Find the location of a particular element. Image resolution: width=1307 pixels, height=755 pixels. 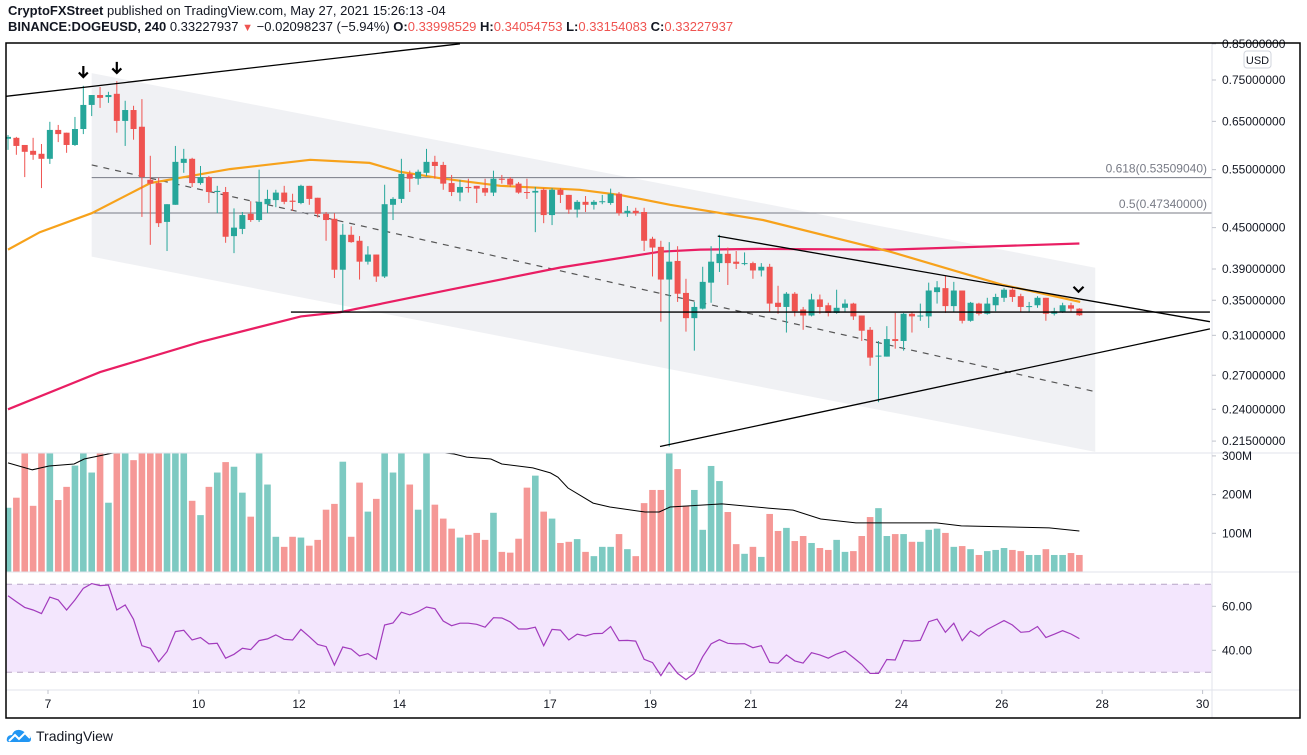

publisher-name: CryptoFXStreet is located at coordinates (56, 10).